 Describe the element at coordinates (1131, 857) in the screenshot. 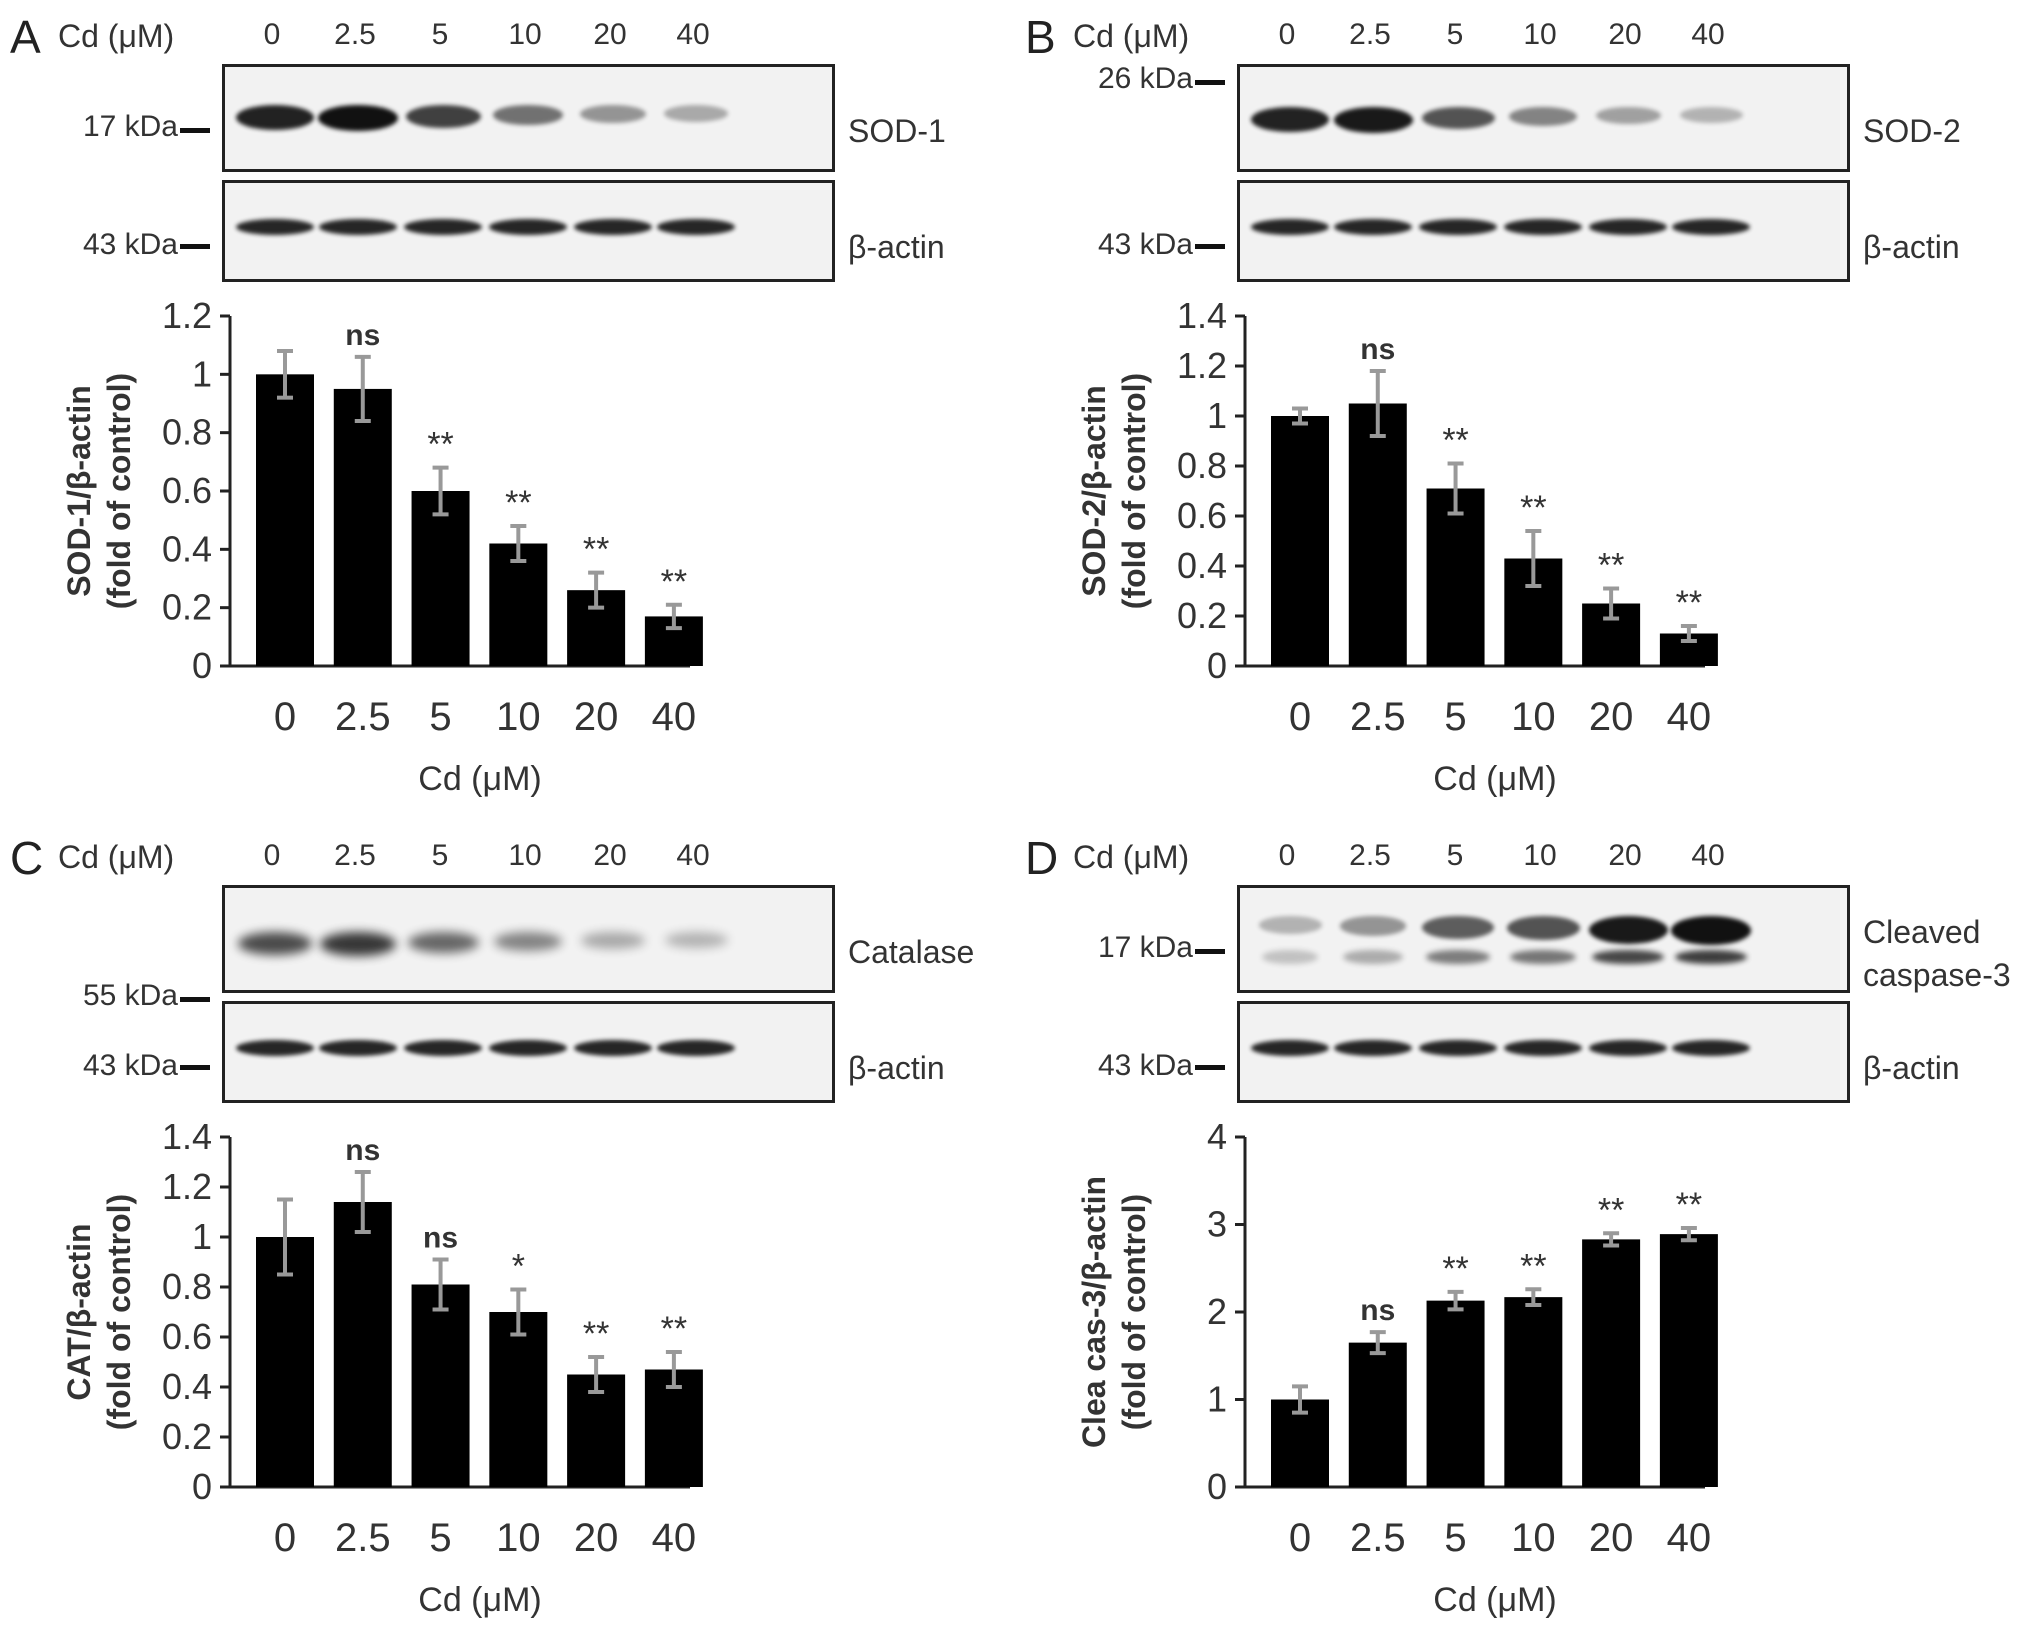

I see `lane-header: Cd (μM)` at that location.